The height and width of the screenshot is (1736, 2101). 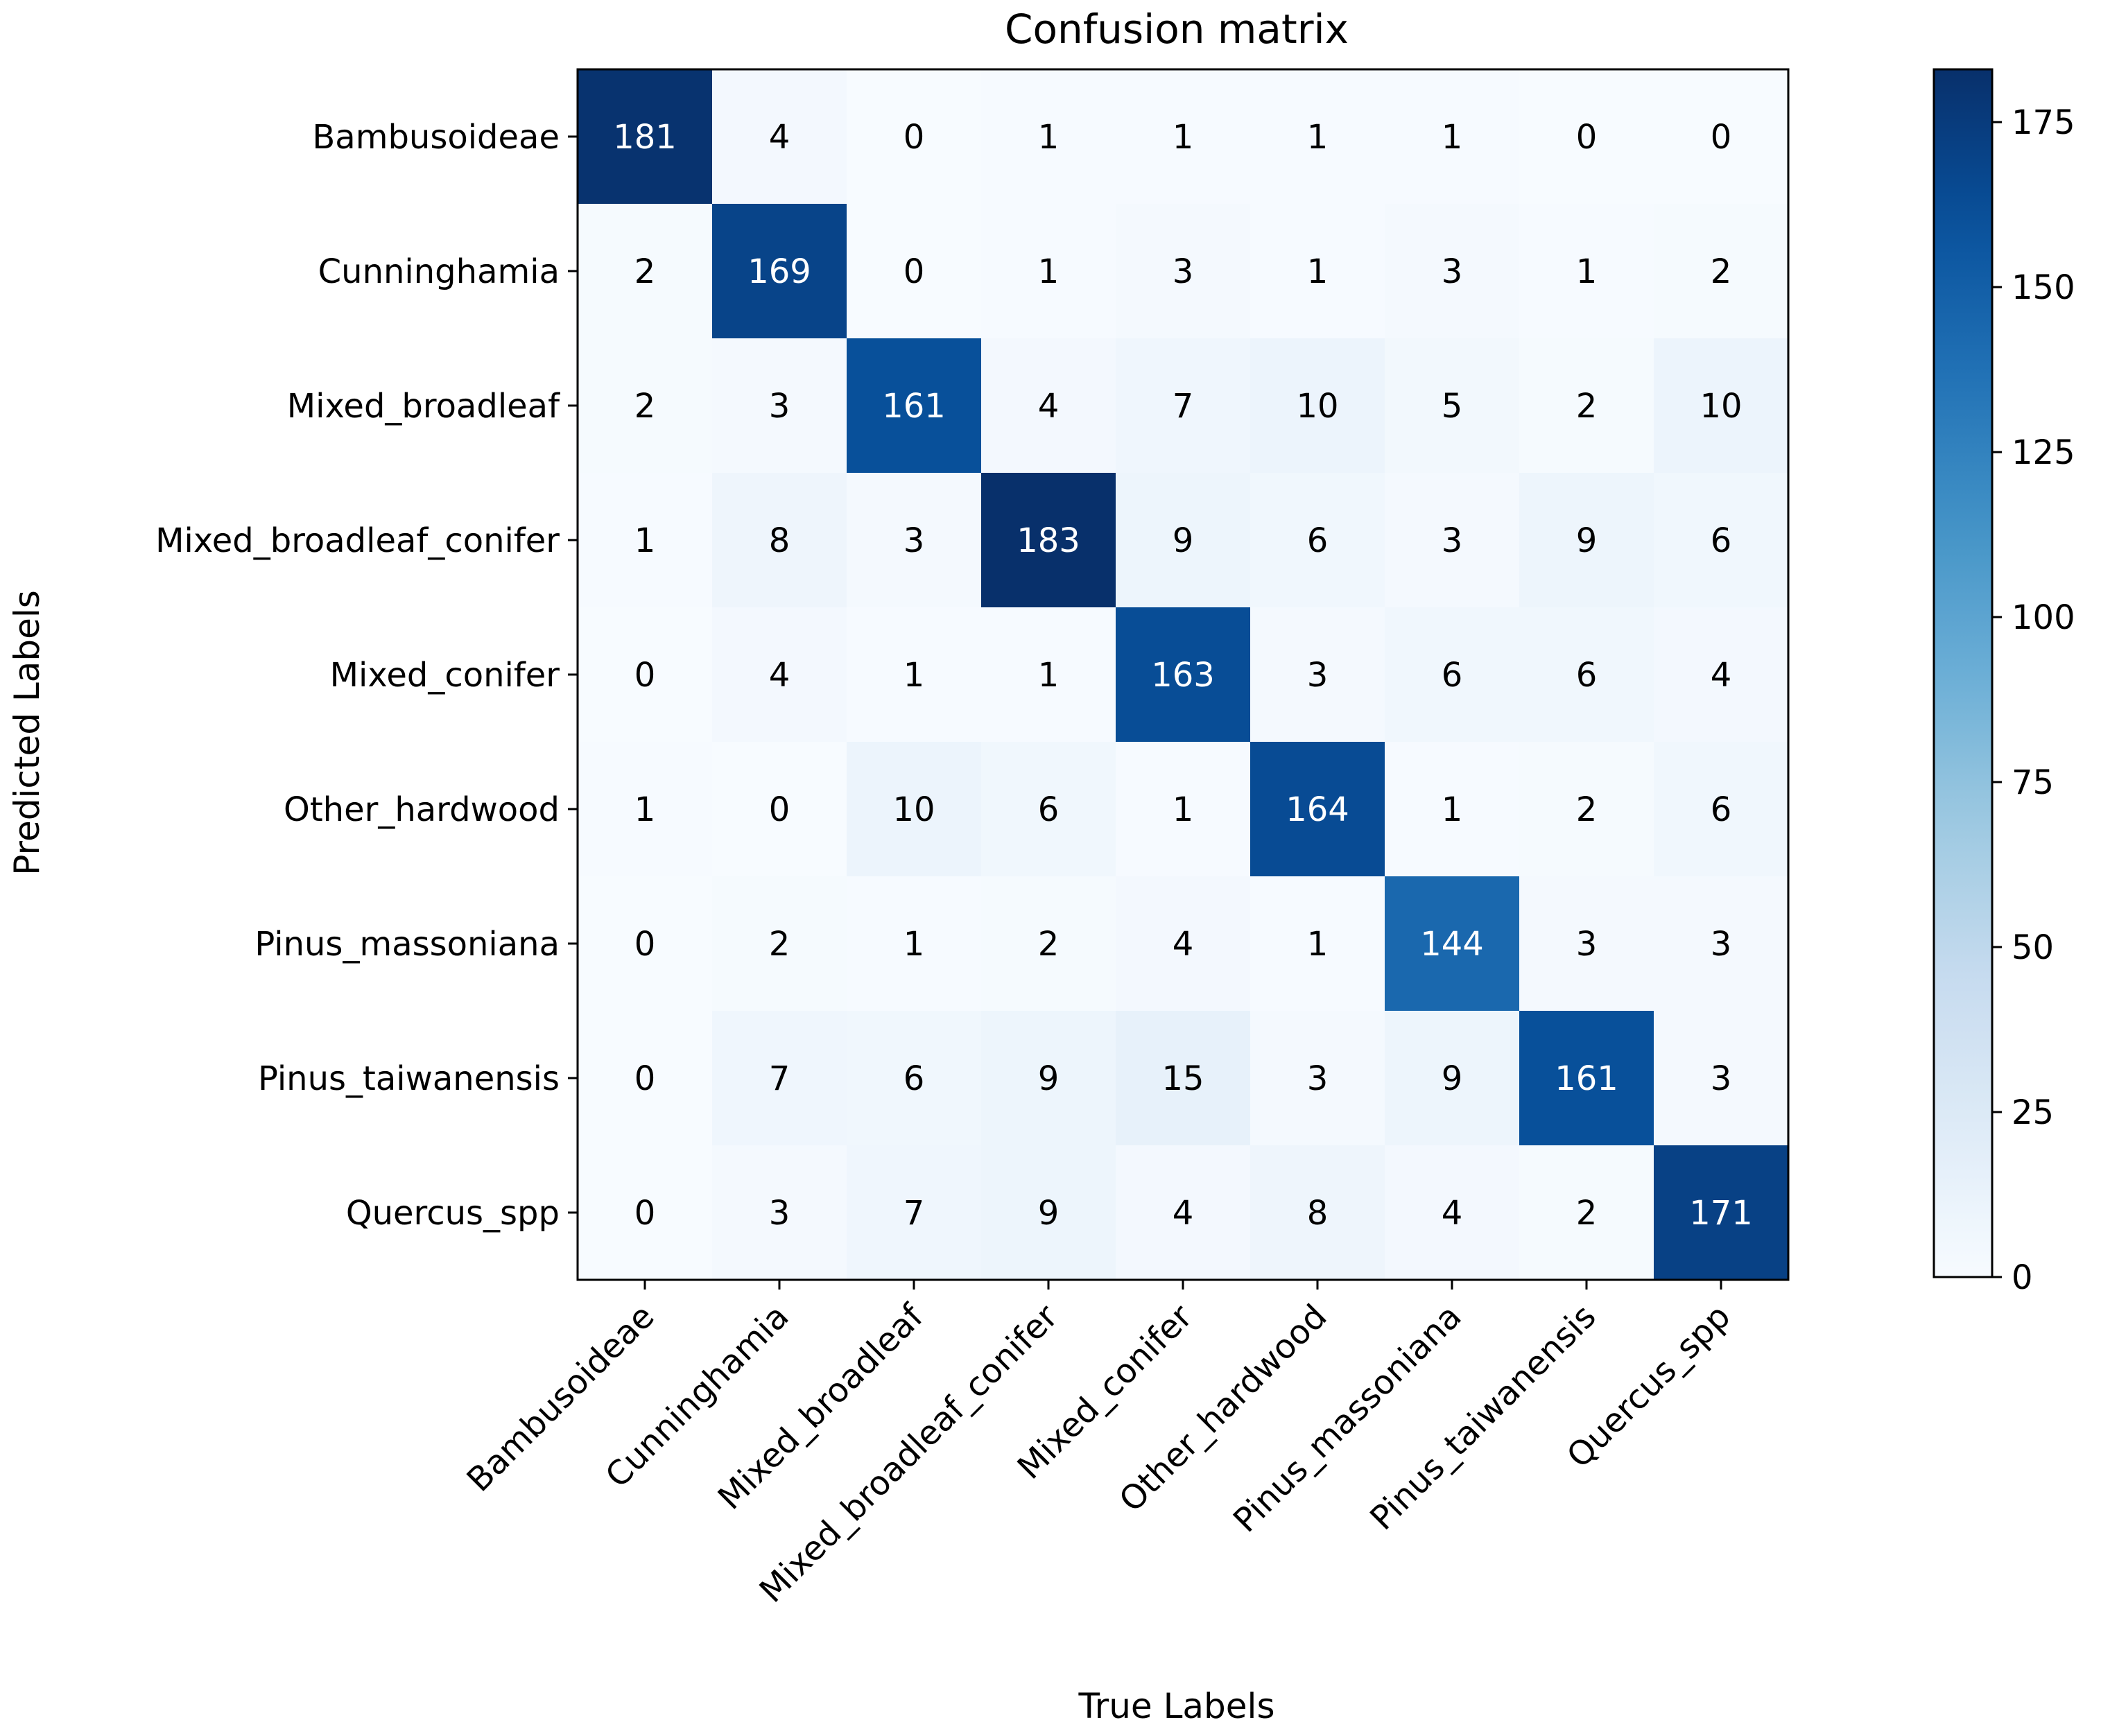 What do you see at coordinates (407, 945) in the screenshot?
I see `y-tick-label: Pinus_massoniana` at bounding box center [407, 945].